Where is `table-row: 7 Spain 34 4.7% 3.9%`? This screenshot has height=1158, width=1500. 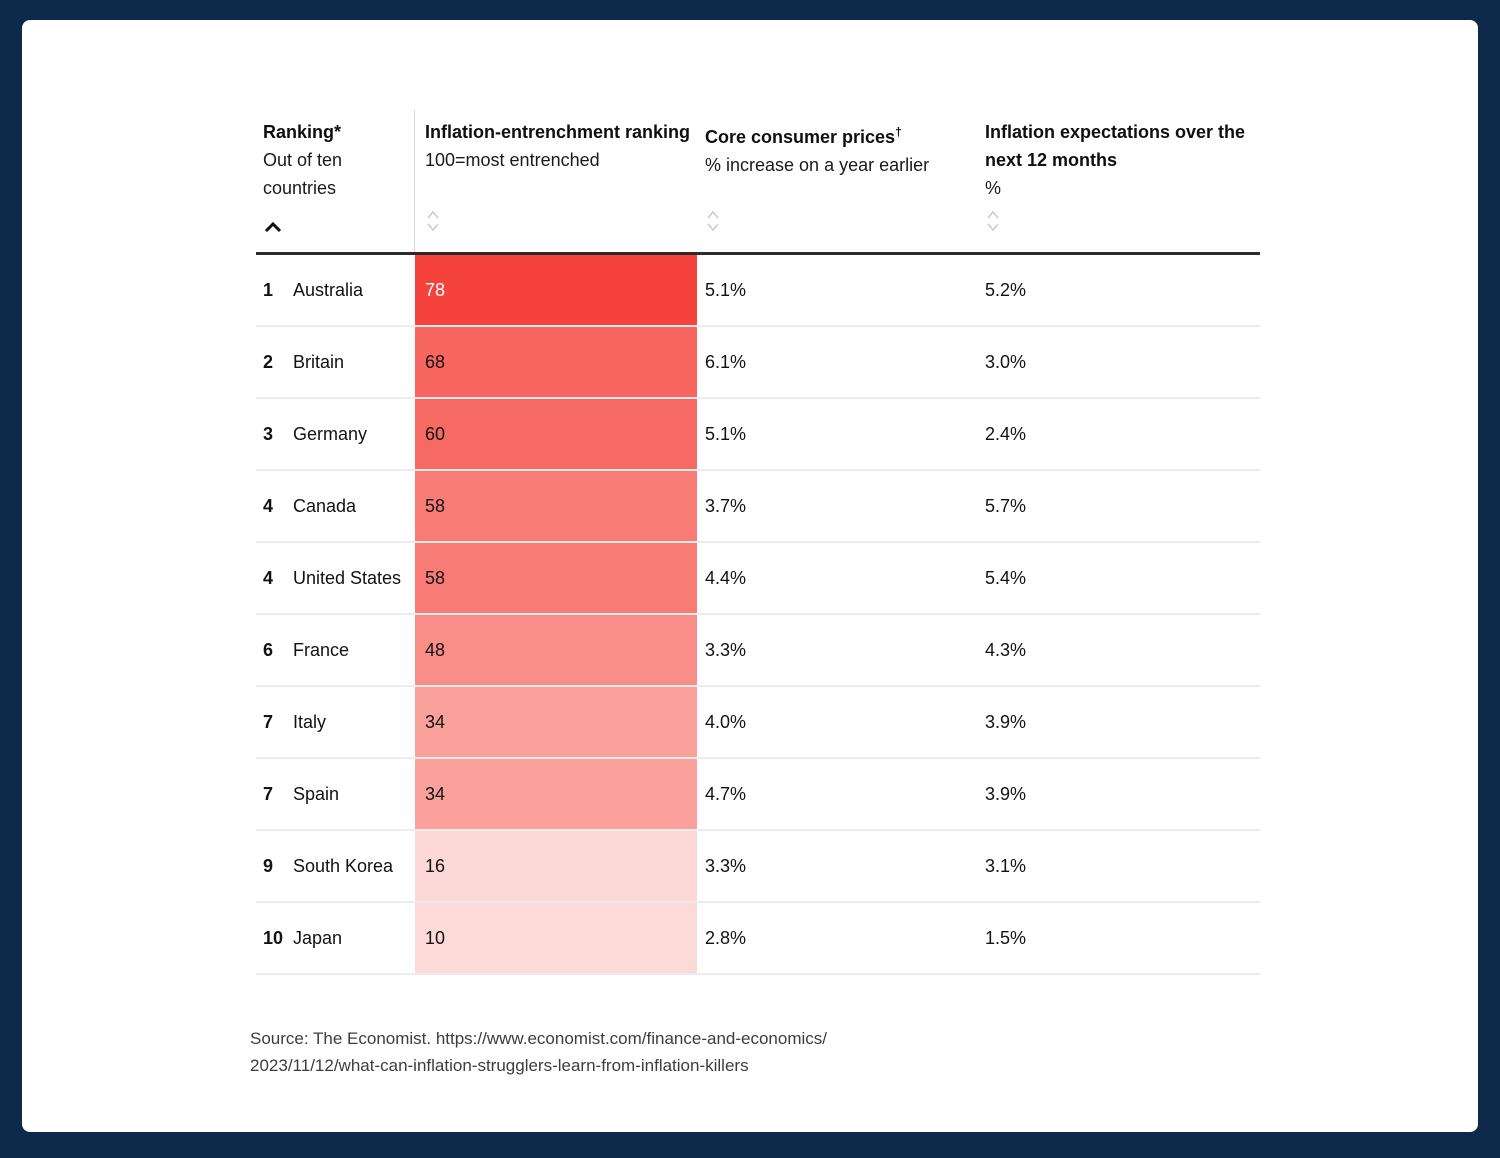 table-row: 7 Spain 34 4.7% 3.9% is located at coordinates (758, 795).